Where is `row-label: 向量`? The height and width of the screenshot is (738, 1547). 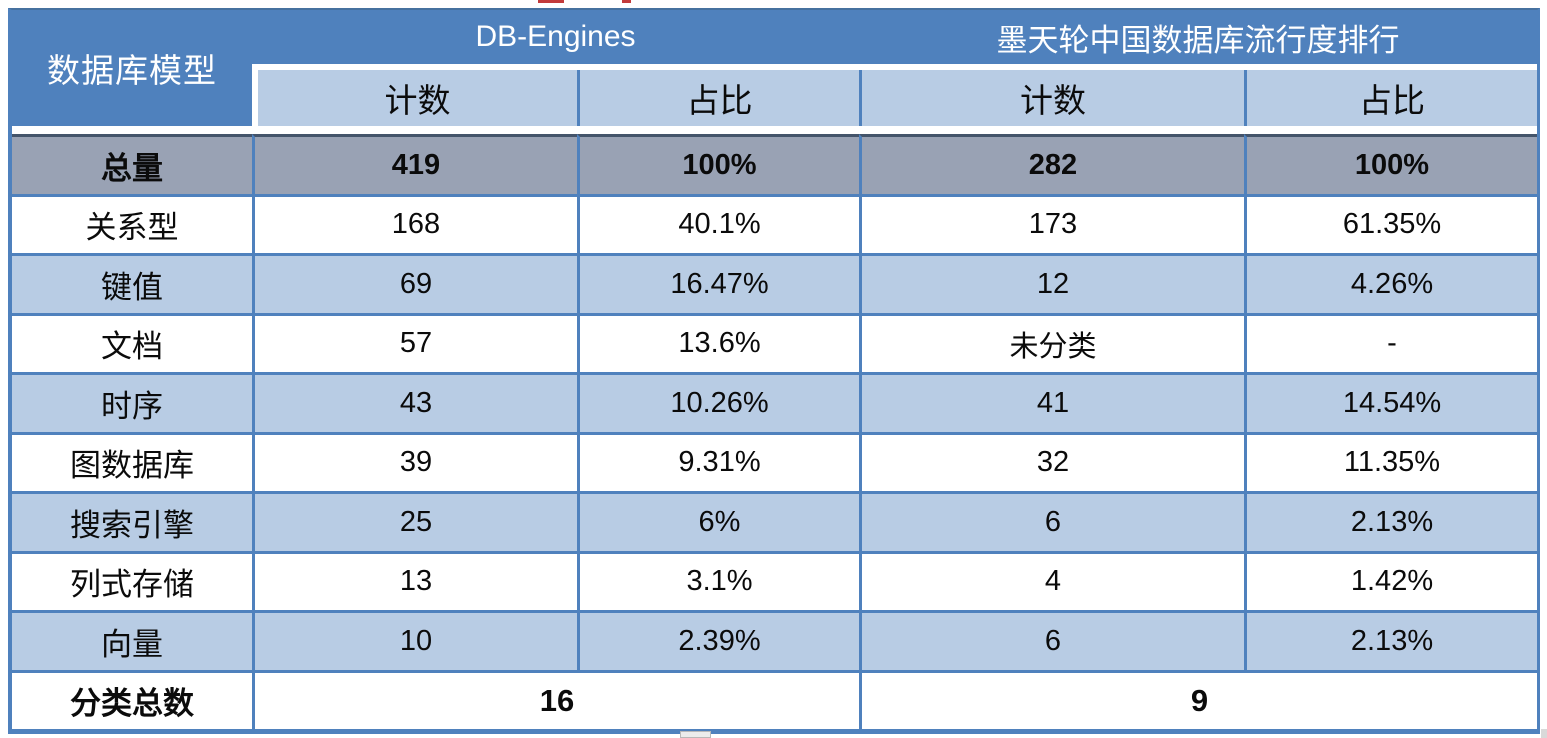 row-label: 向量 is located at coordinates (132, 640).